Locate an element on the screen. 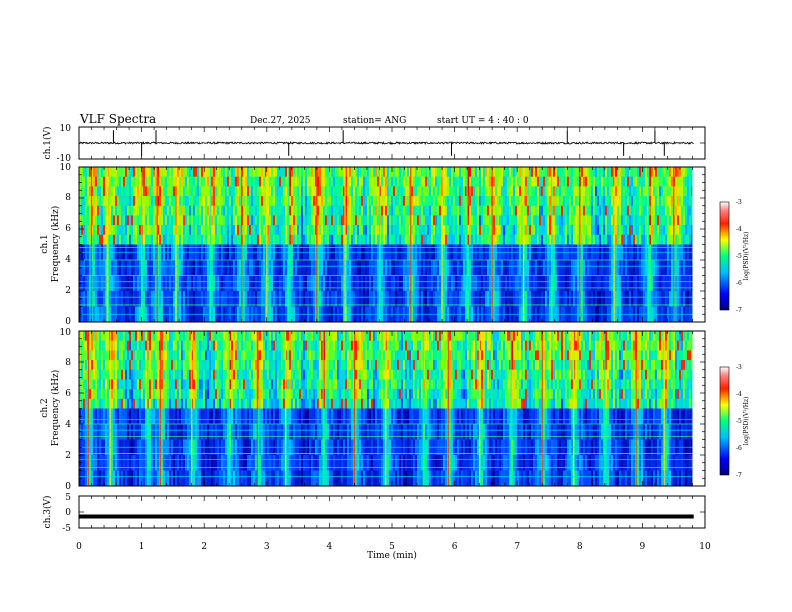 This screenshot has width=792, height=612. ch1-waveform-ylabel: ch.1(V) is located at coordinates (47, 143).